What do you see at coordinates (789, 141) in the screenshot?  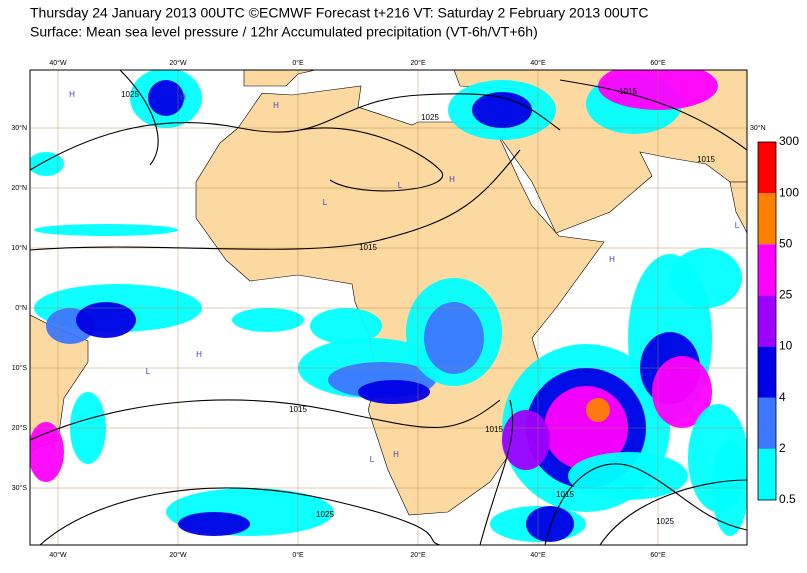 I see `legend-label: 300` at bounding box center [789, 141].